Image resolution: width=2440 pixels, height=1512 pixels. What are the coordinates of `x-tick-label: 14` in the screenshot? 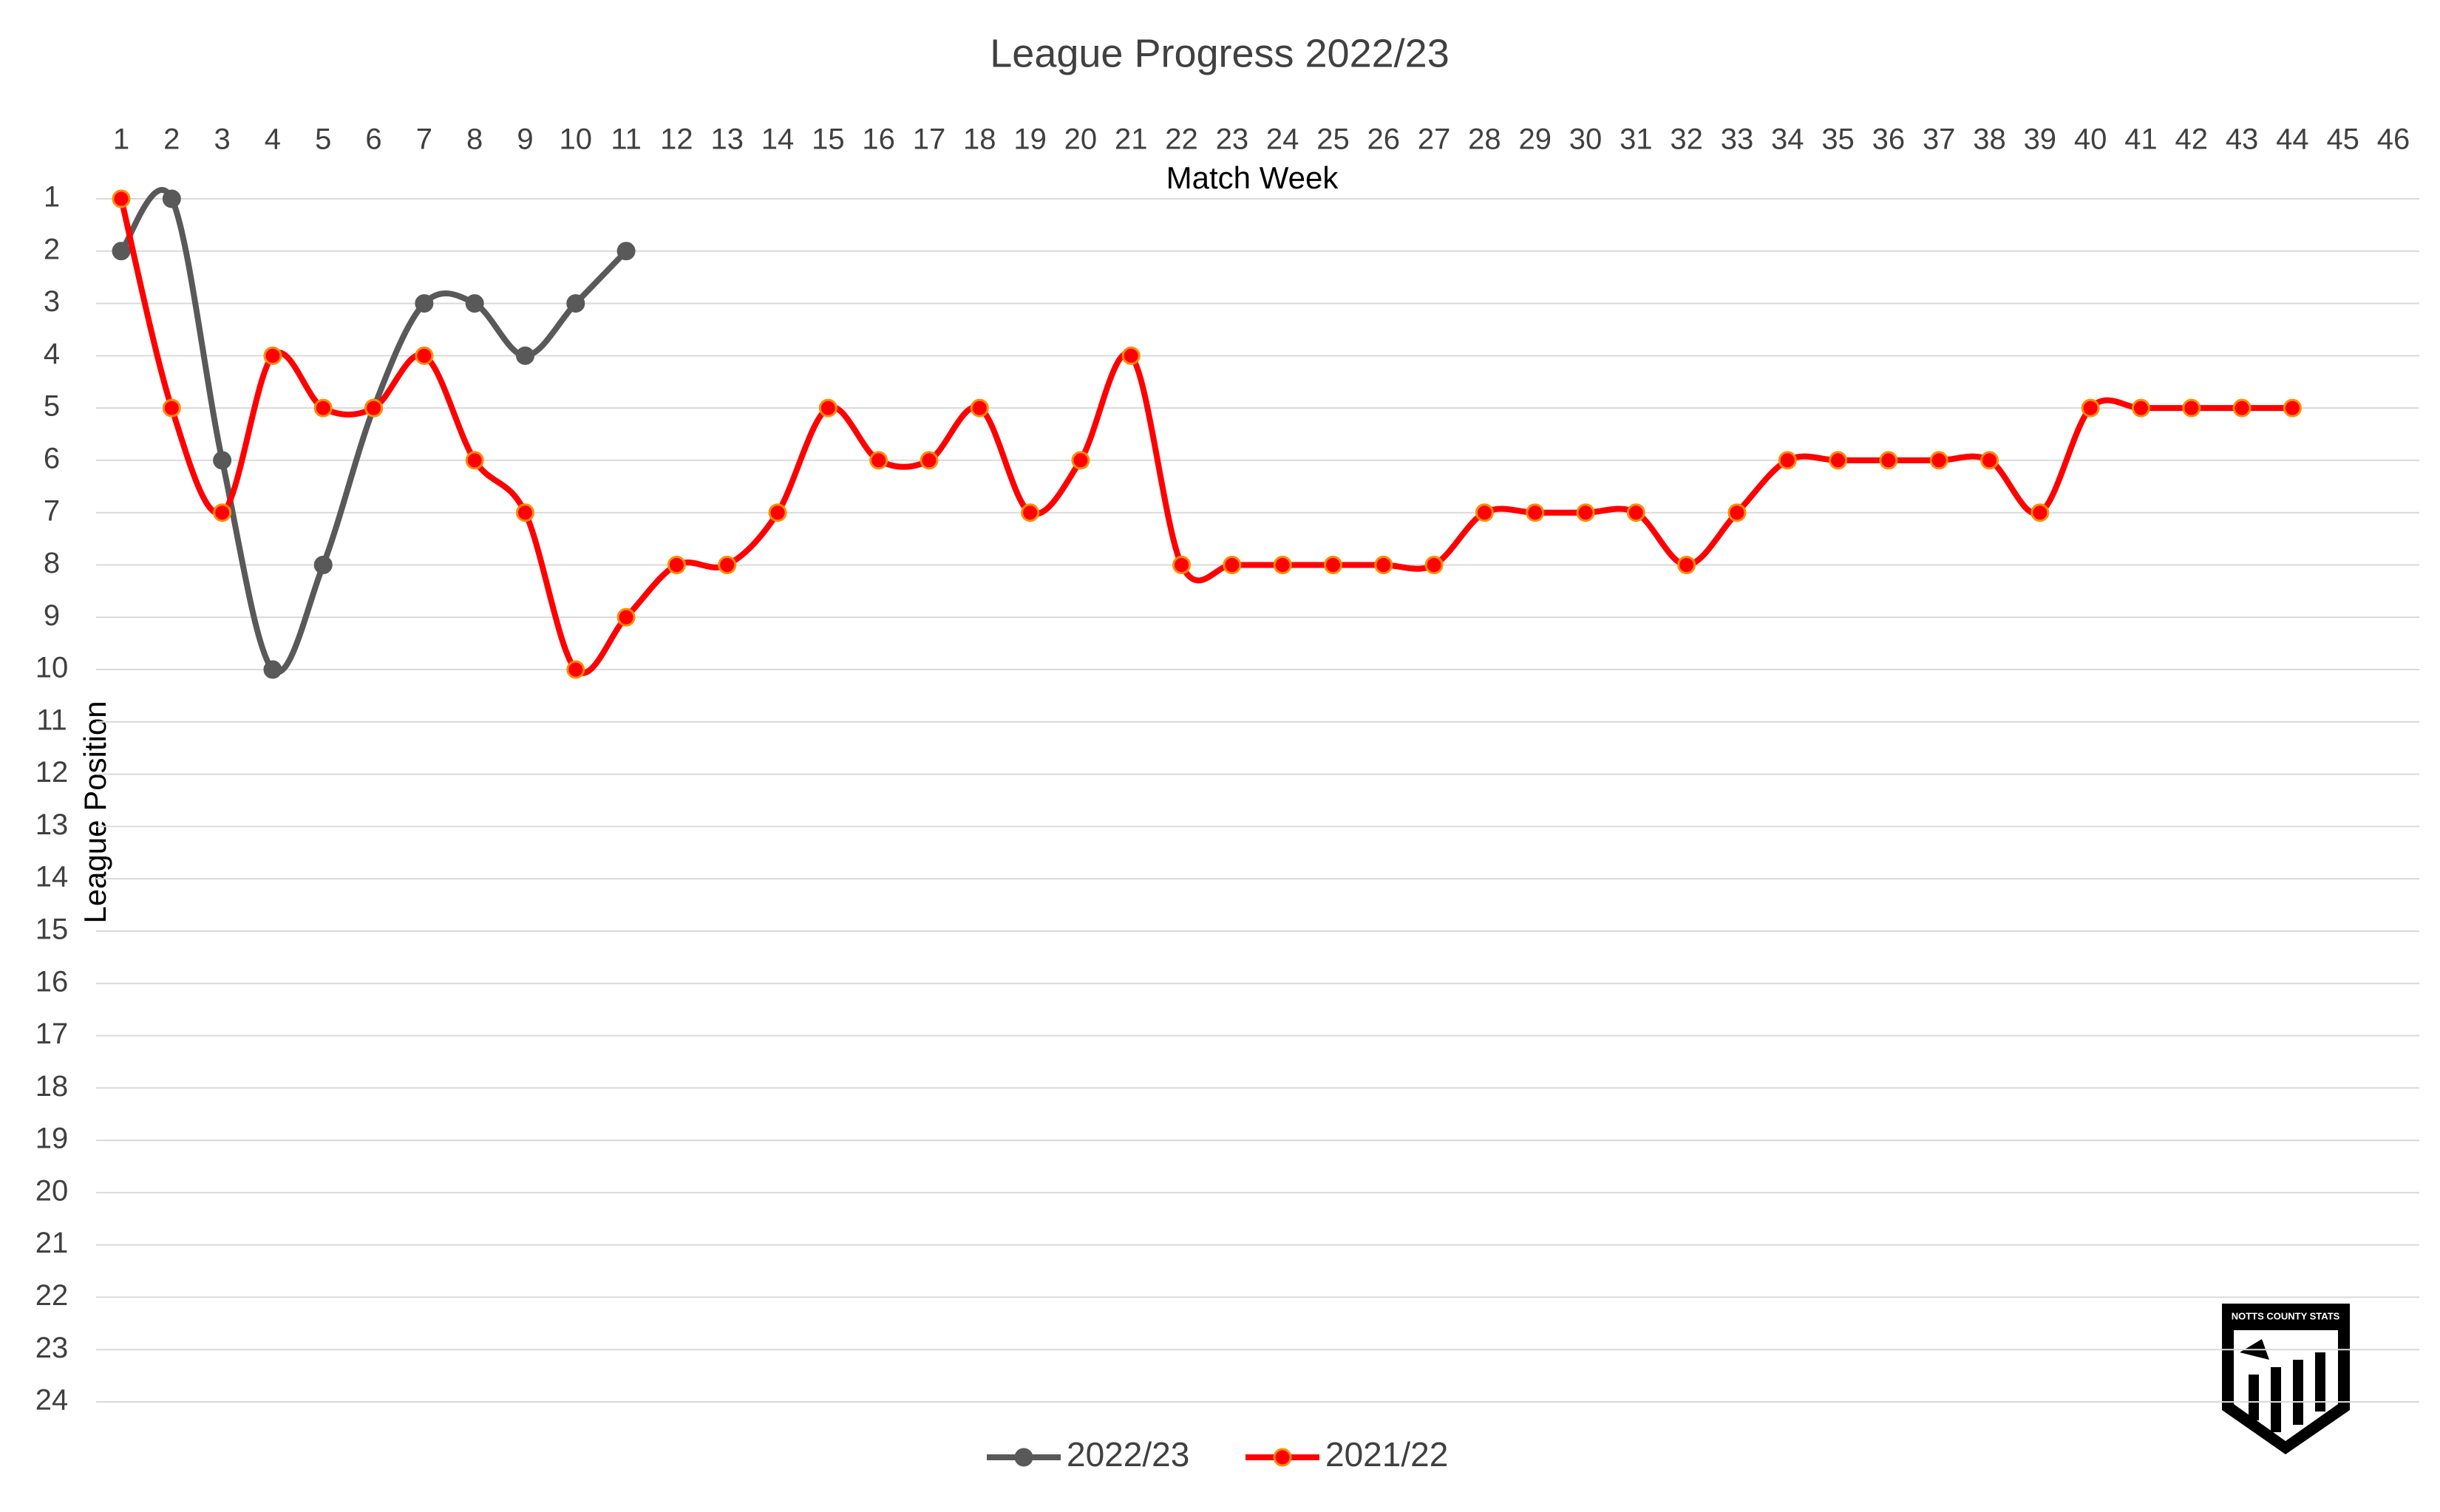 It's located at (778, 140).